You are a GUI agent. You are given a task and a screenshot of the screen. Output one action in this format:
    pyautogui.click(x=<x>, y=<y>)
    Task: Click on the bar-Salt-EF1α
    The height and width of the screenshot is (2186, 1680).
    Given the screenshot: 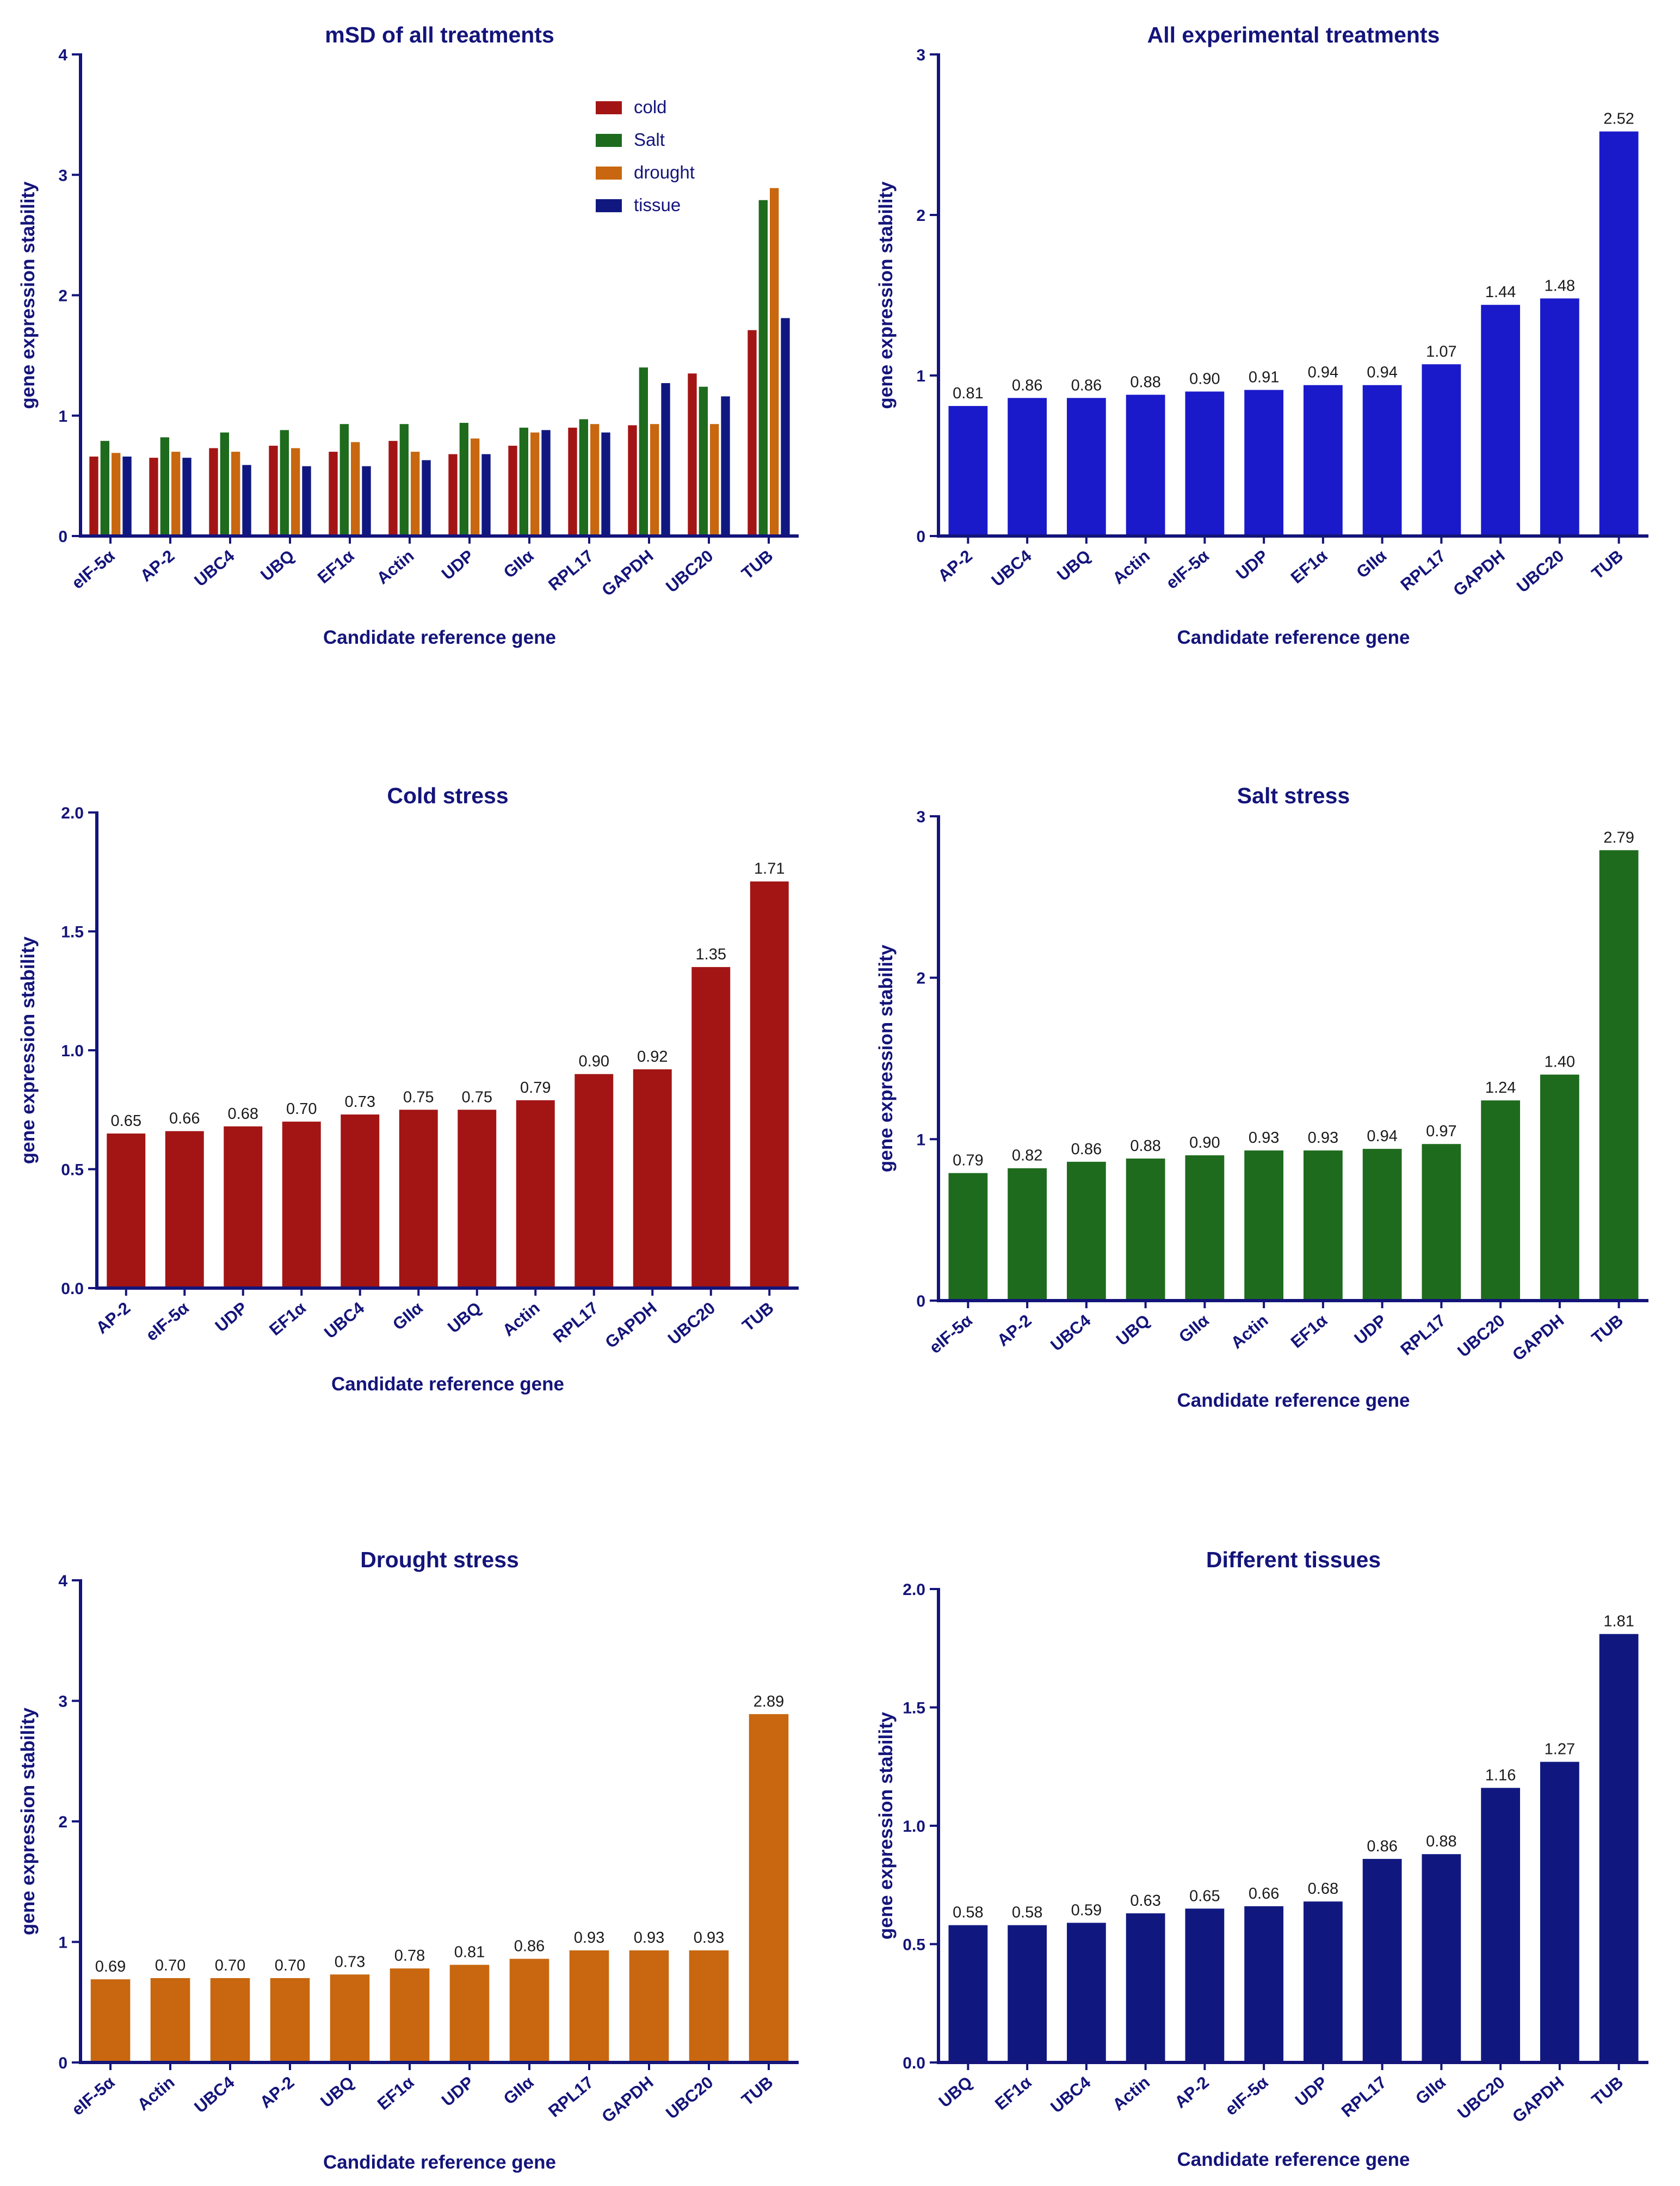 What is the action you would take?
    pyautogui.click(x=344, y=480)
    